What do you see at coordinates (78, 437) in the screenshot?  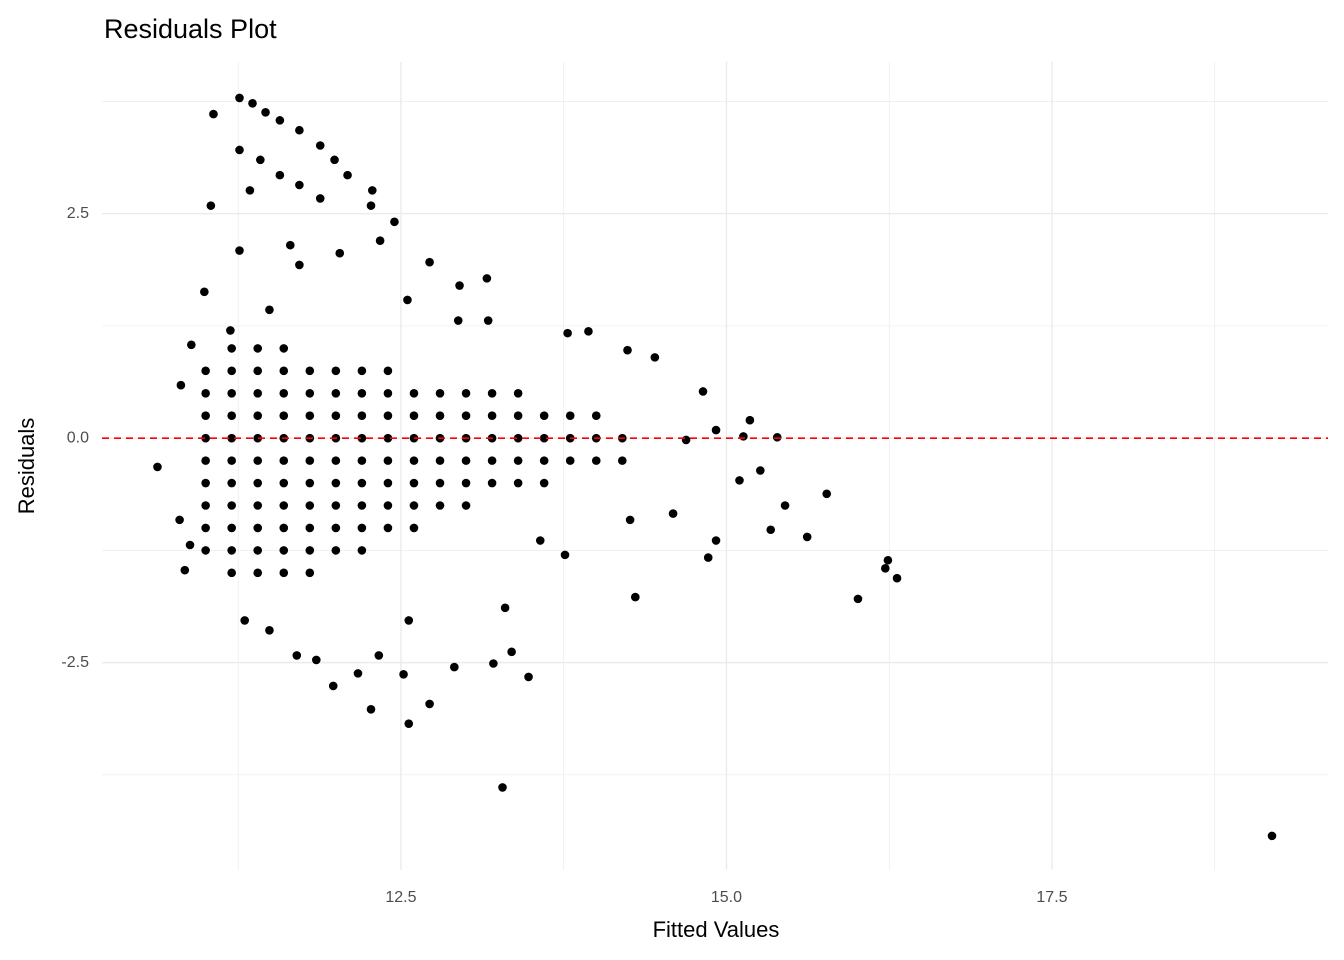 I see `y-tick-label: 0.0` at bounding box center [78, 437].